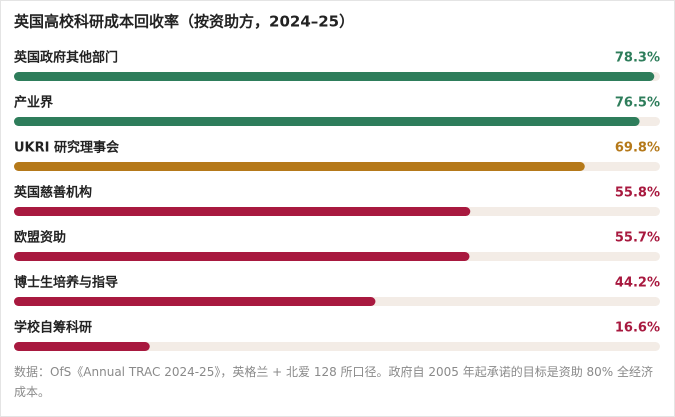  I want to click on category-label: 产业界, so click(33, 103).